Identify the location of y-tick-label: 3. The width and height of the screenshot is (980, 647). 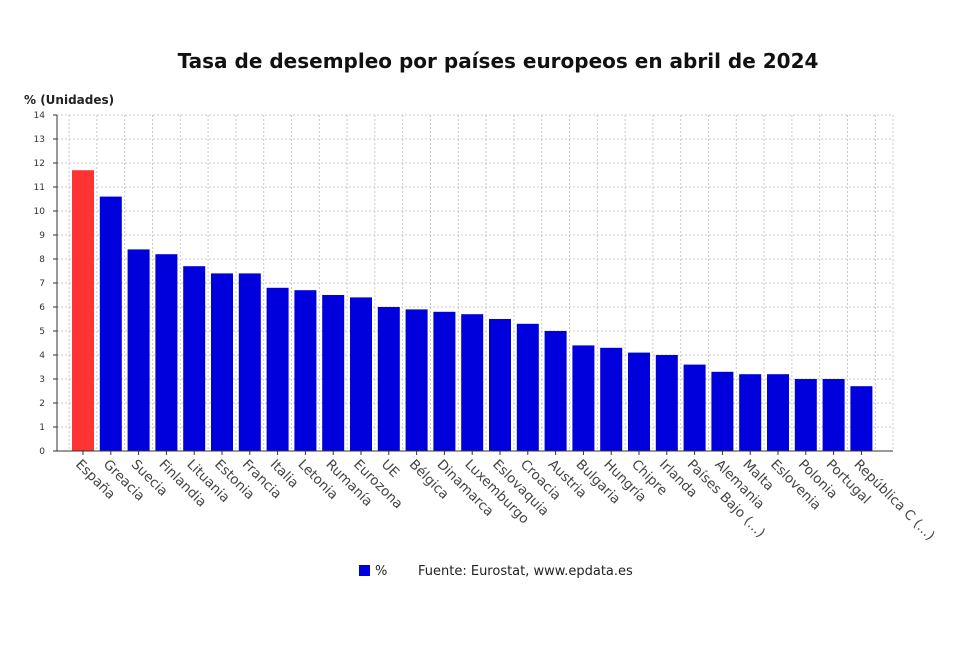
(42, 380).